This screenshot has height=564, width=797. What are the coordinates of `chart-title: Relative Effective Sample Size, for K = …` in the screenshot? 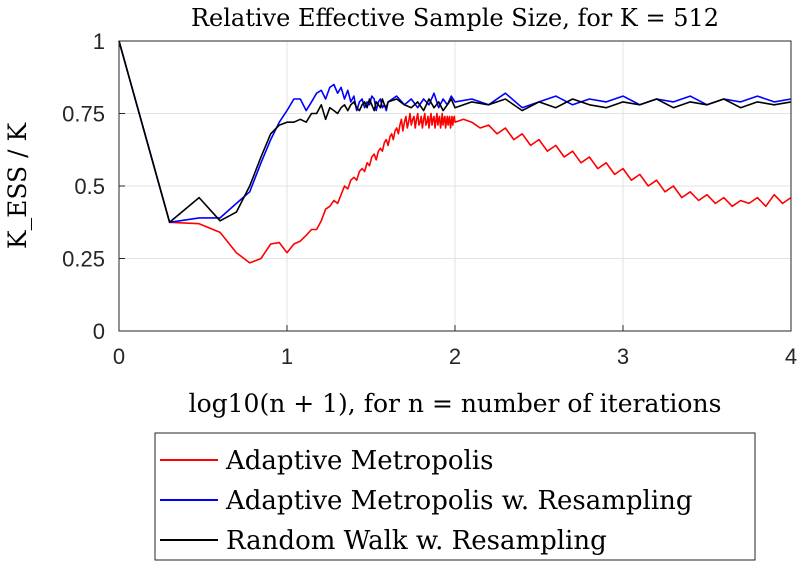 It's located at (455, 18).